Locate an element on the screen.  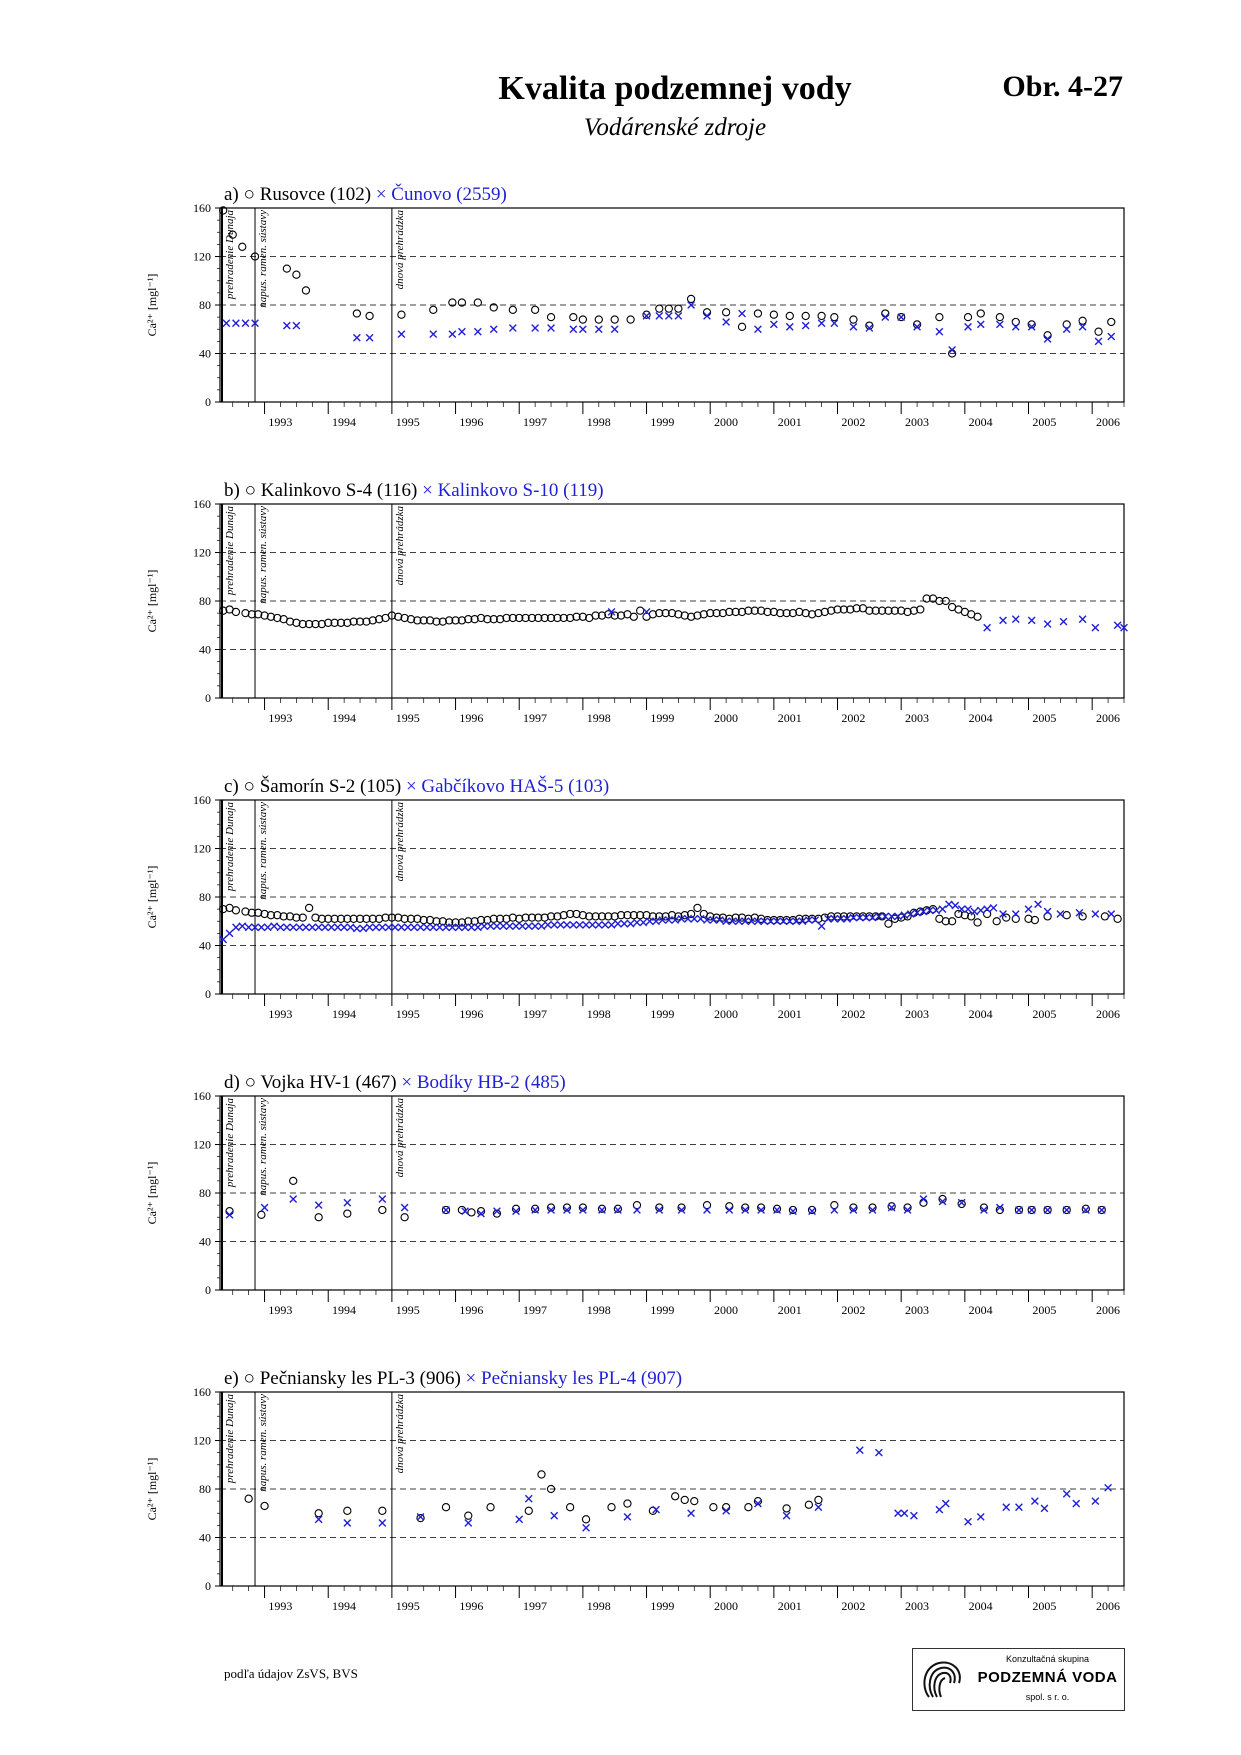
legend-series-1: ○ Šamorín S-2 (105) is located at coordinates (325, 786).